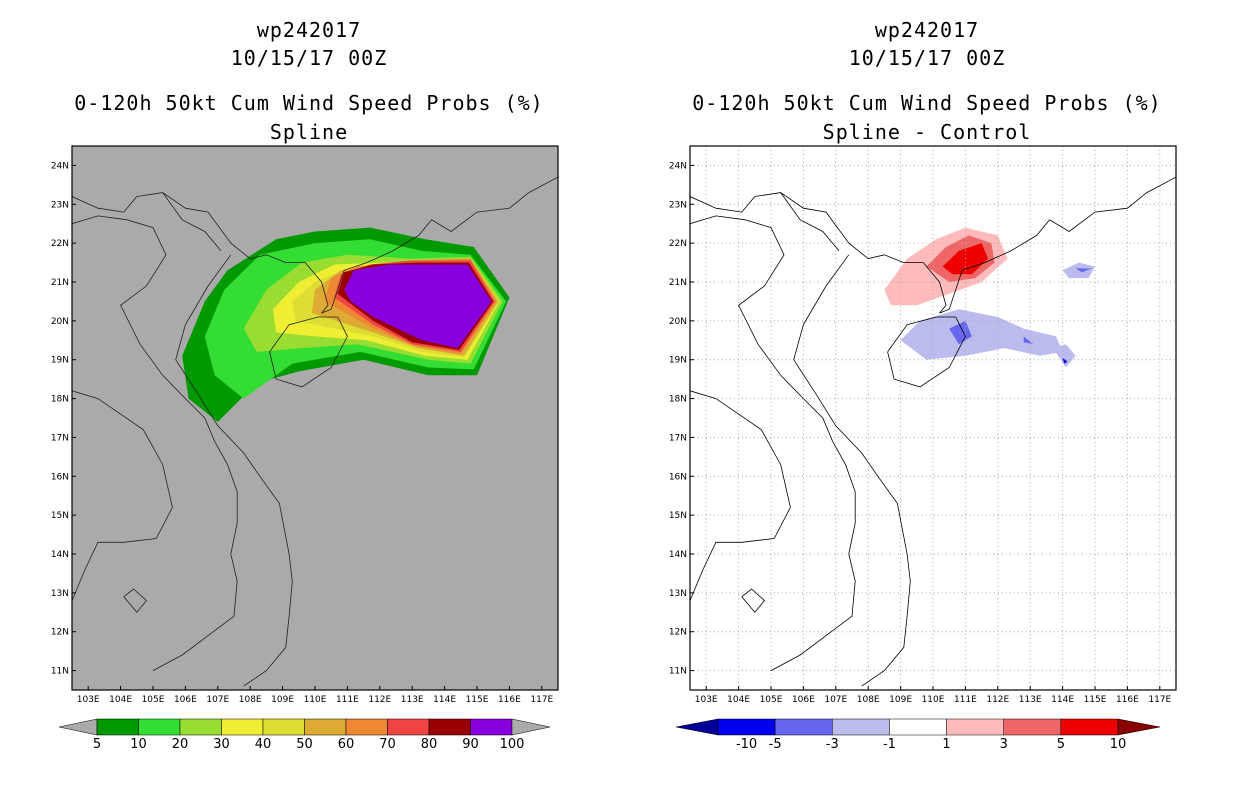 The width and height of the screenshot is (1236, 800). What do you see at coordinates (78, 727) in the screenshot?
I see `colorbar-low-arrow` at bounding box center [78, 727].